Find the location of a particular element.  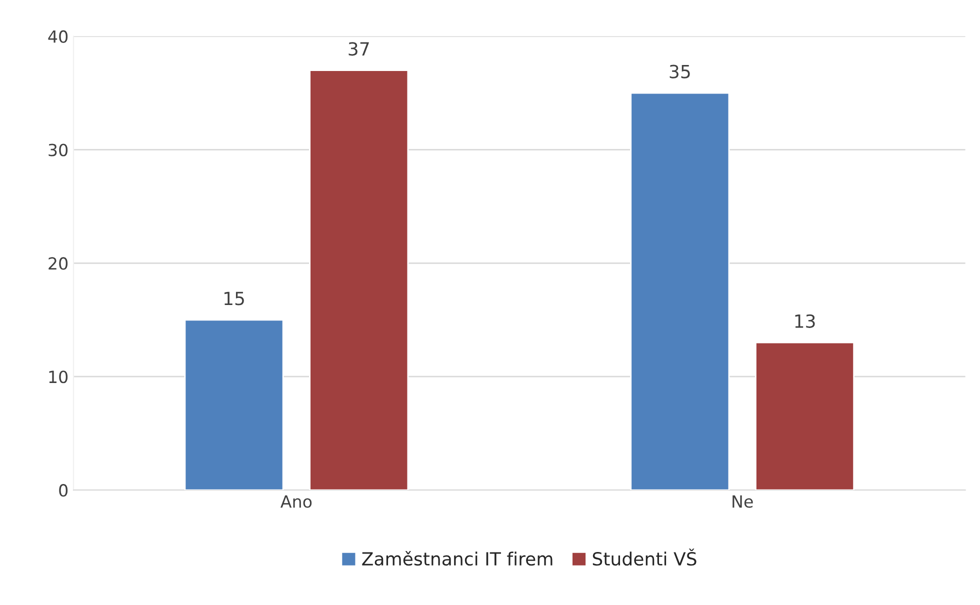

data-label: 13 is located at coordinates (805, 321).